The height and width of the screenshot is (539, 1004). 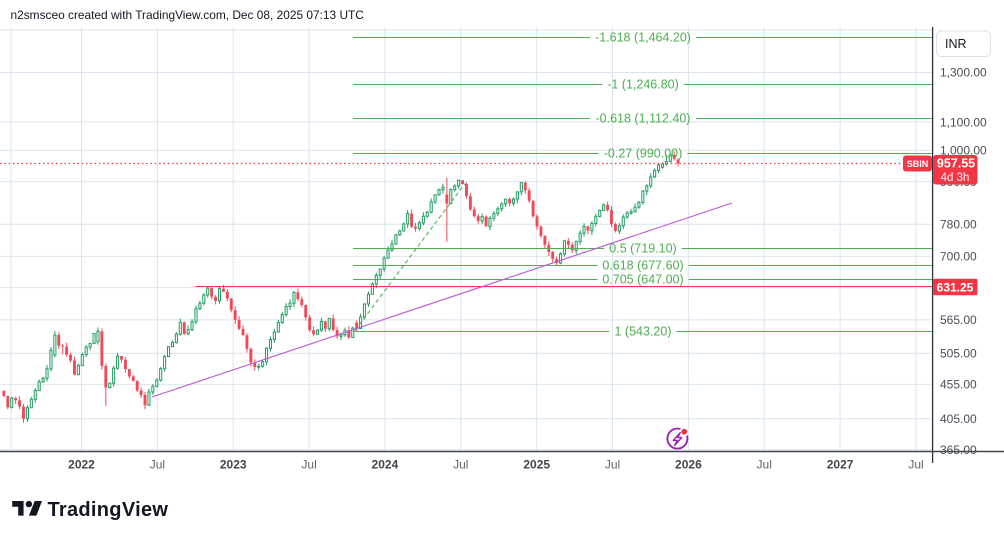 I want to click on svg-text: 2025, so click(x=536, y=465).